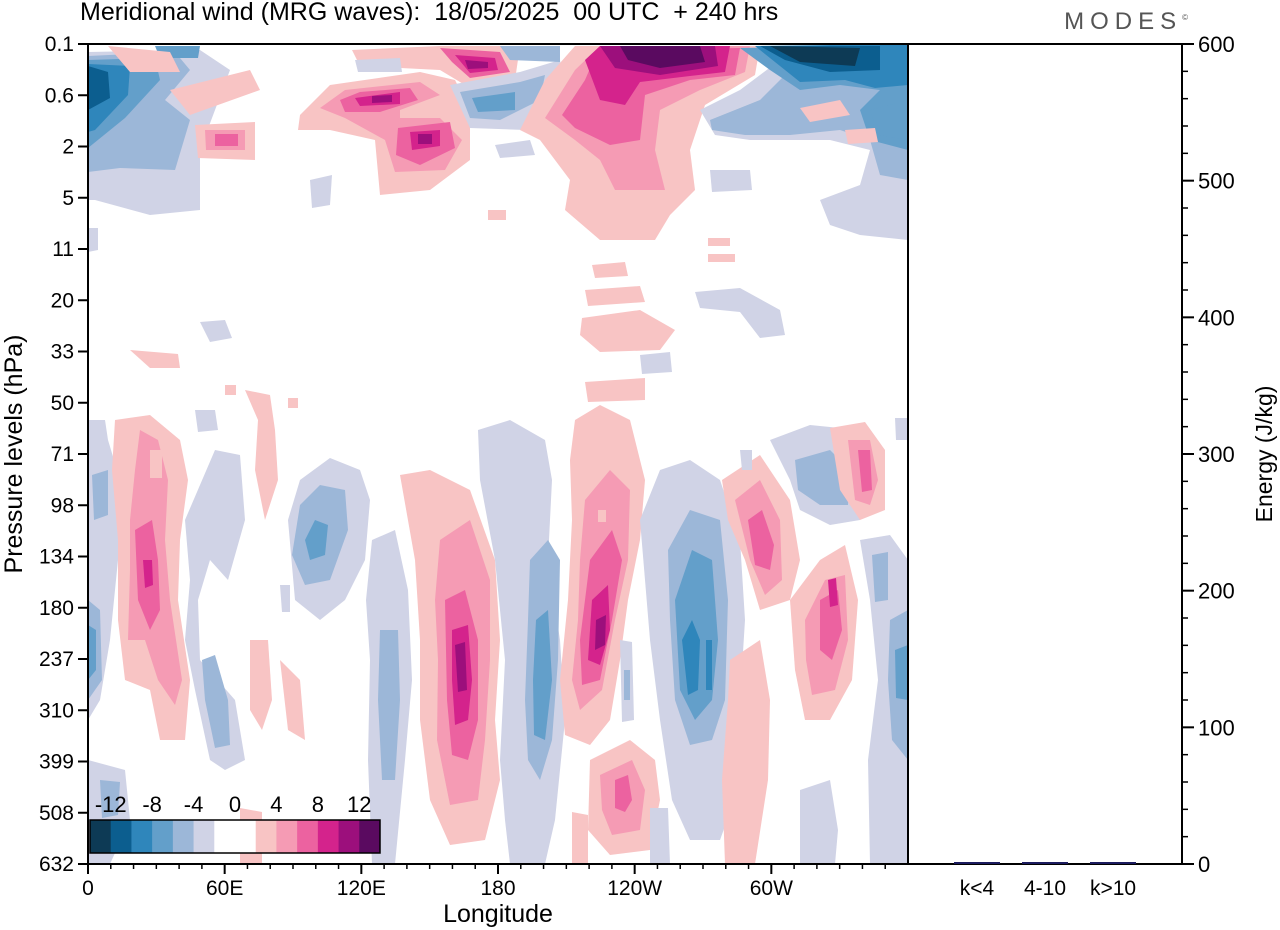 This screenshot has width=1280, height=930. Describe the element at coordinates (634, 888) in the screenshot. I see `x-tick-label: 120W` at that location.